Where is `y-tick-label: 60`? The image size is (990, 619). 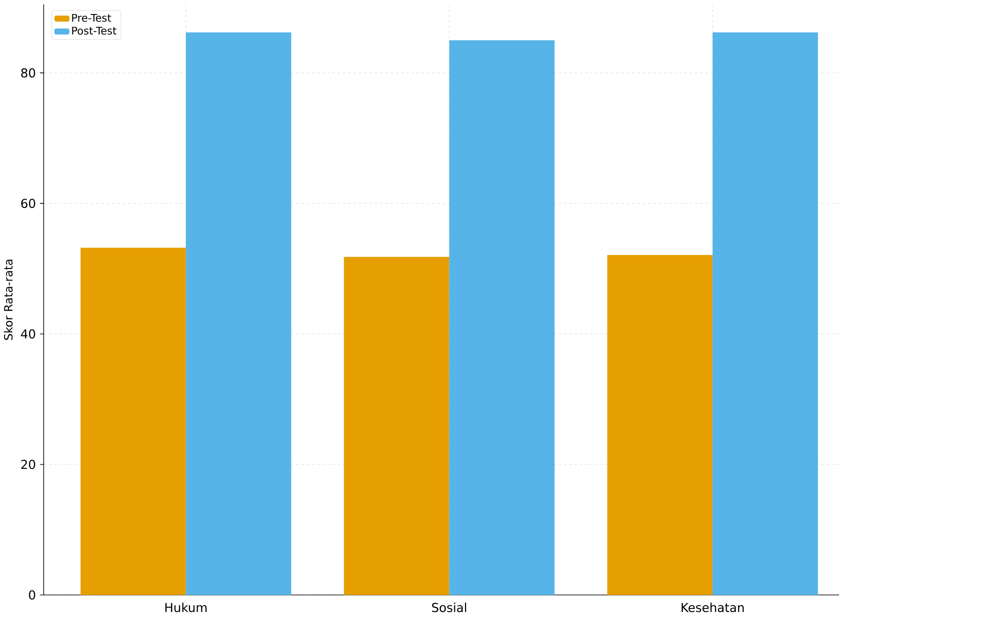 y-tick-label: 60 is located at coordinates (28, 203).